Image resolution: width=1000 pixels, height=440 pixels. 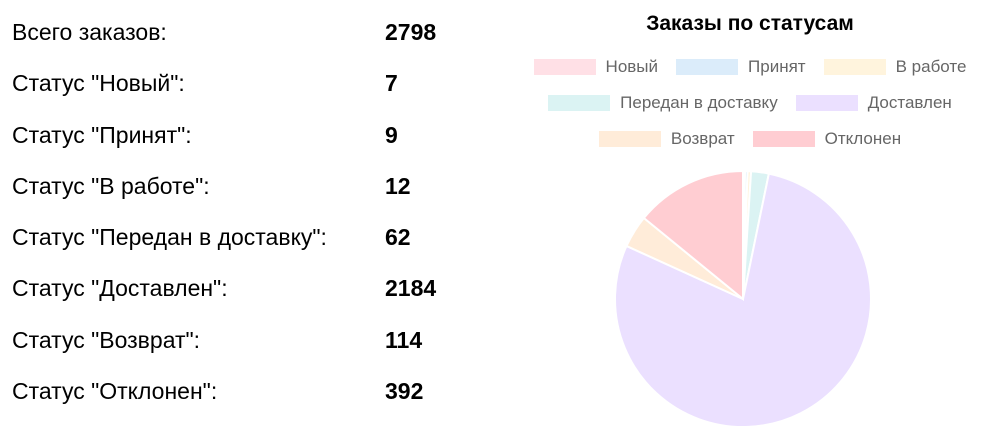 I want to click on stat-label: Статус "Возврат":, so click(x=106, y=339).